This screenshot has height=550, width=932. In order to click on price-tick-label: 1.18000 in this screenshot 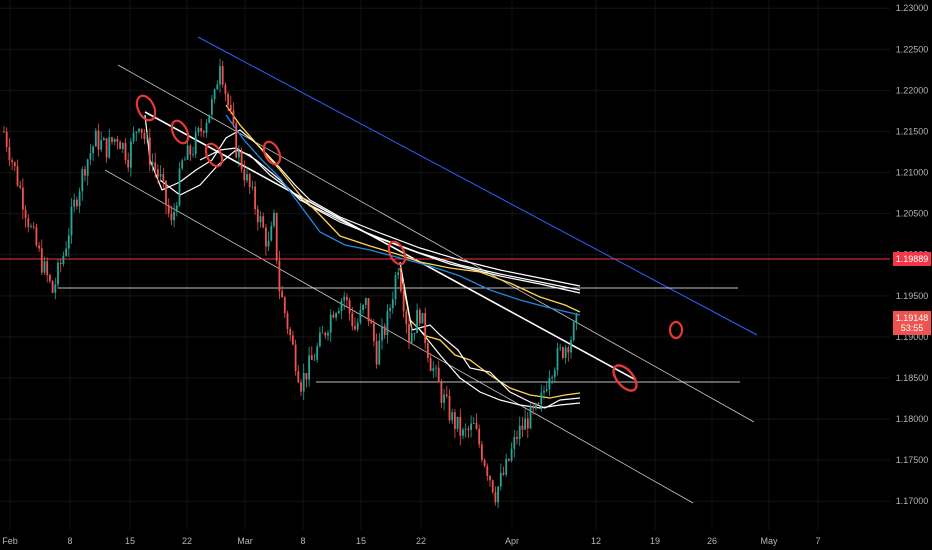, I will do `click(912, 419)`.